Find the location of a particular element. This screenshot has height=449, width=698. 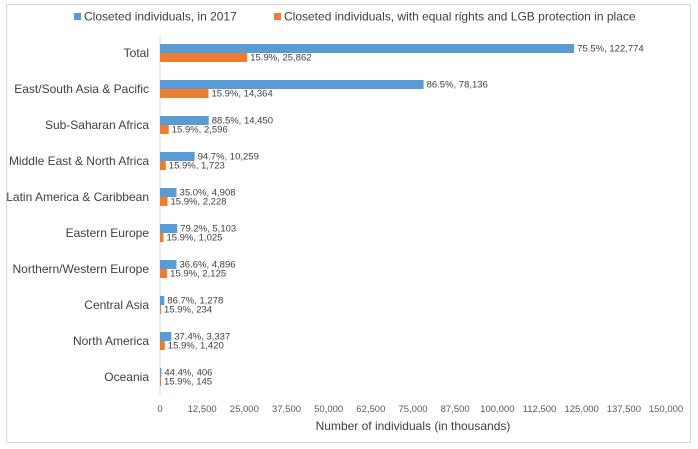

x-tick-label: 75,000 is located at coordinates (412, 409).